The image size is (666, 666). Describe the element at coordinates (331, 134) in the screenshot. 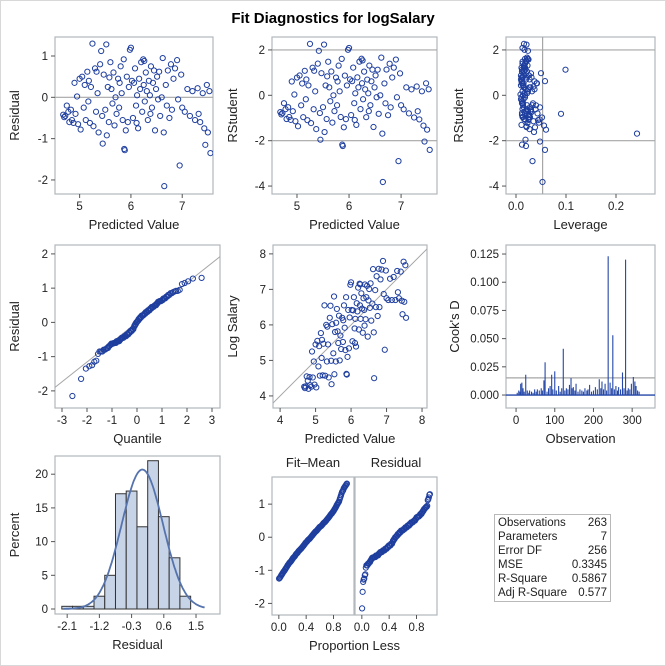

I see `rstudent-vs-predicted: 5 6 7 -4 -2 0 2 Predicted Value RStudent` at that location.